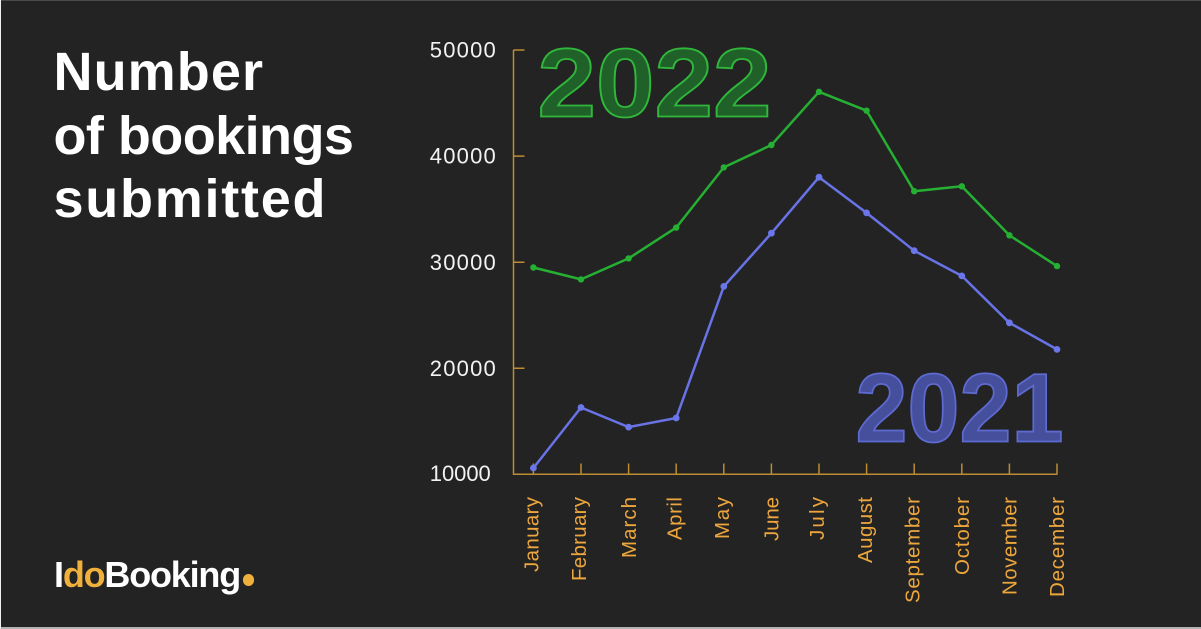  Describe the element at coordinates (579, 538) in the screenshot. I see `svg-text: February` at that location.